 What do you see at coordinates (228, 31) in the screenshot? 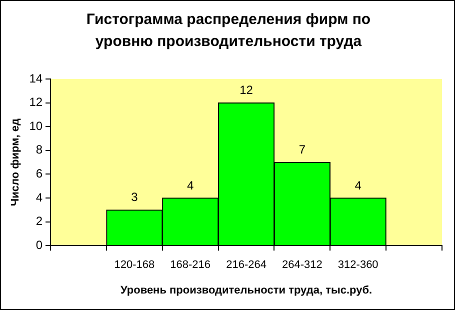
I see `chart-title: Гистограмма распределения фирм по уровню производительности труда` at bounding box center [228, 31].